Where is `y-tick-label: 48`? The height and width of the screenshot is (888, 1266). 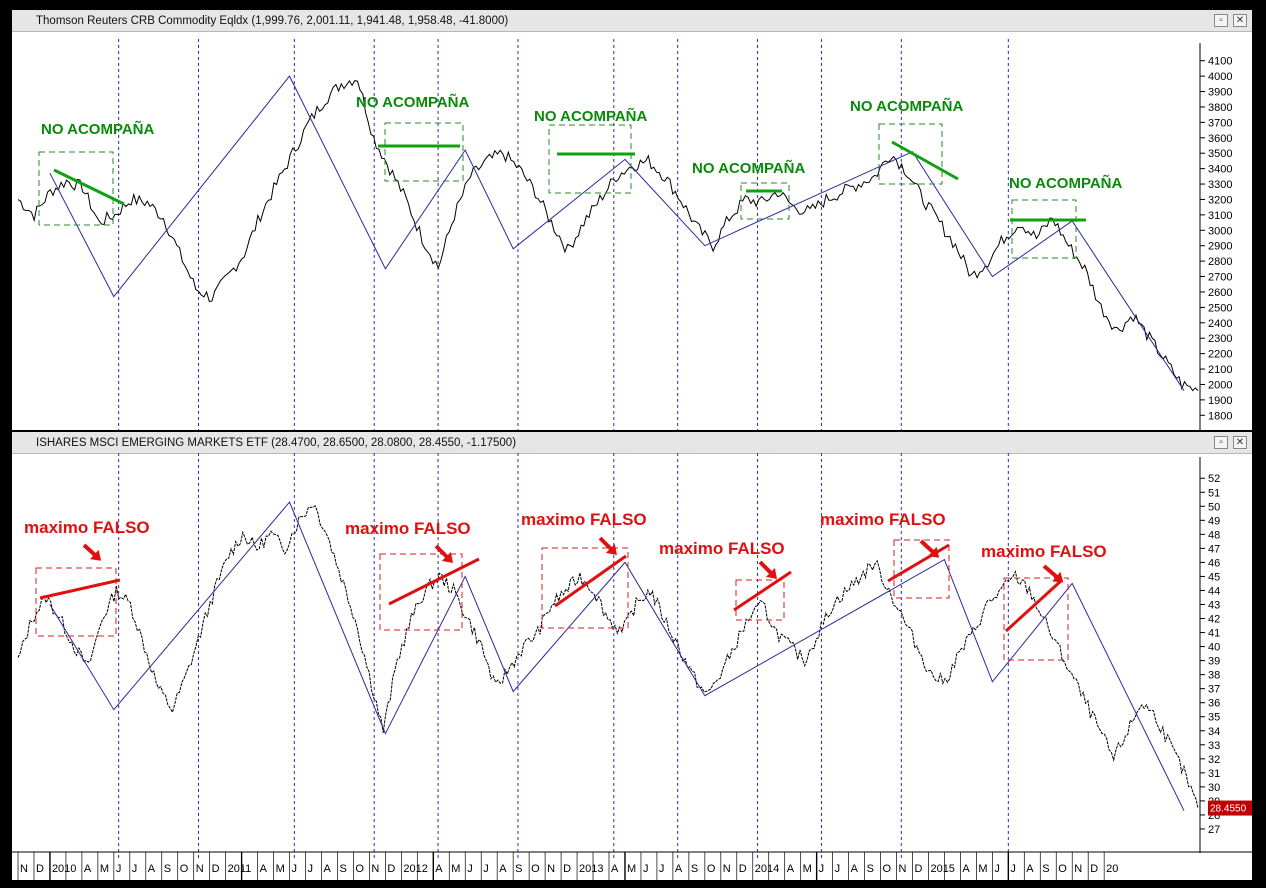
y-tick-label: 48 is located at coordinates (1214, 535).